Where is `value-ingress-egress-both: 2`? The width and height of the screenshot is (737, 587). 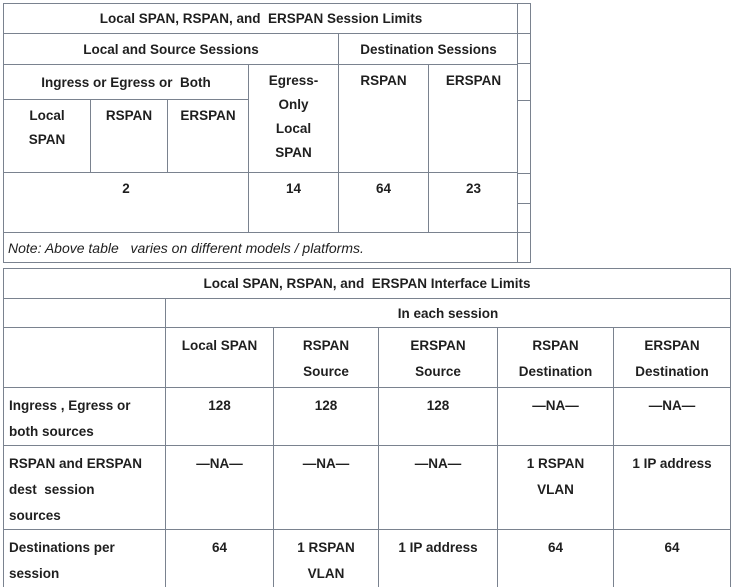 value-ingress-egress-both: 2 is located at coordinates (126, 202).